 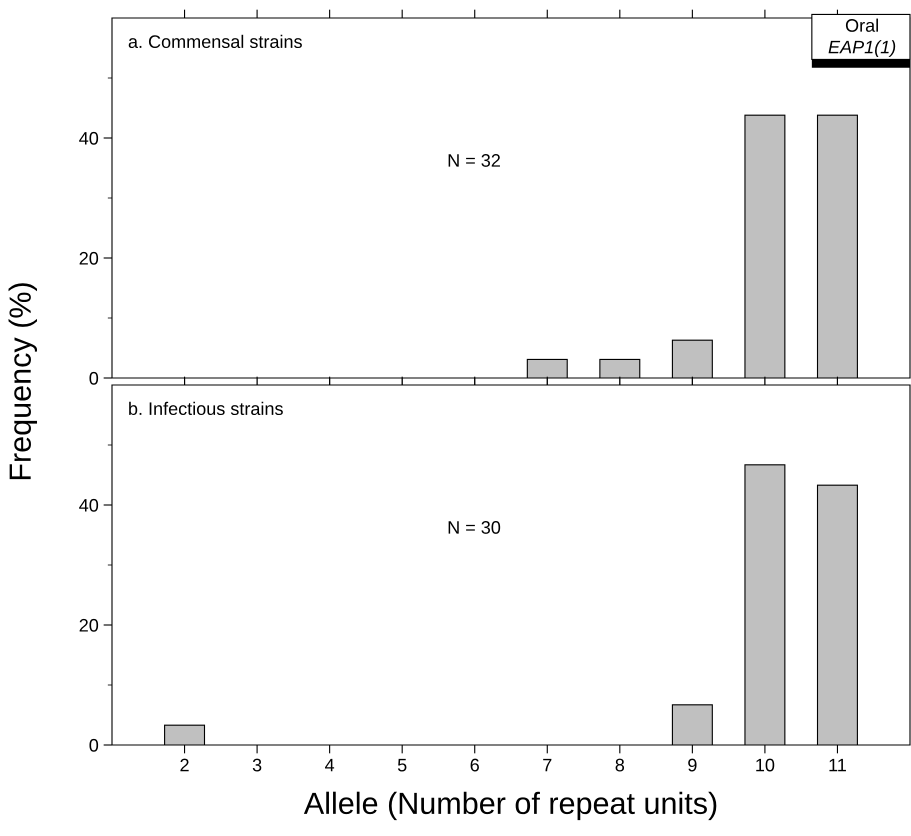 I want to click on y-axis-title: Frequency (%), so click(x=23, y=381).